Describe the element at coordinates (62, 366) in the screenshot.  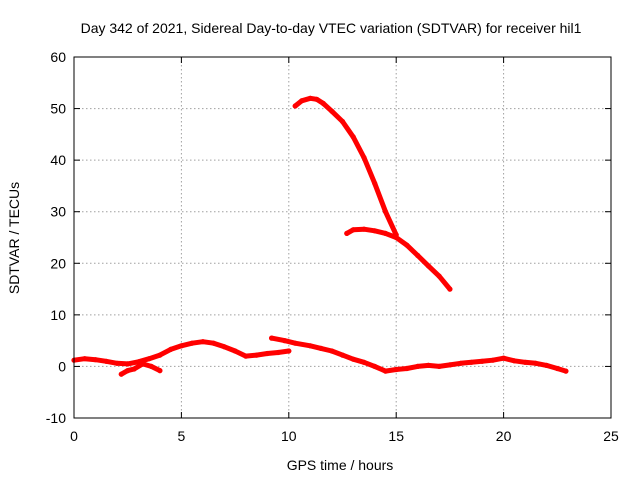
I see `y-tick-label: 0` at that location.